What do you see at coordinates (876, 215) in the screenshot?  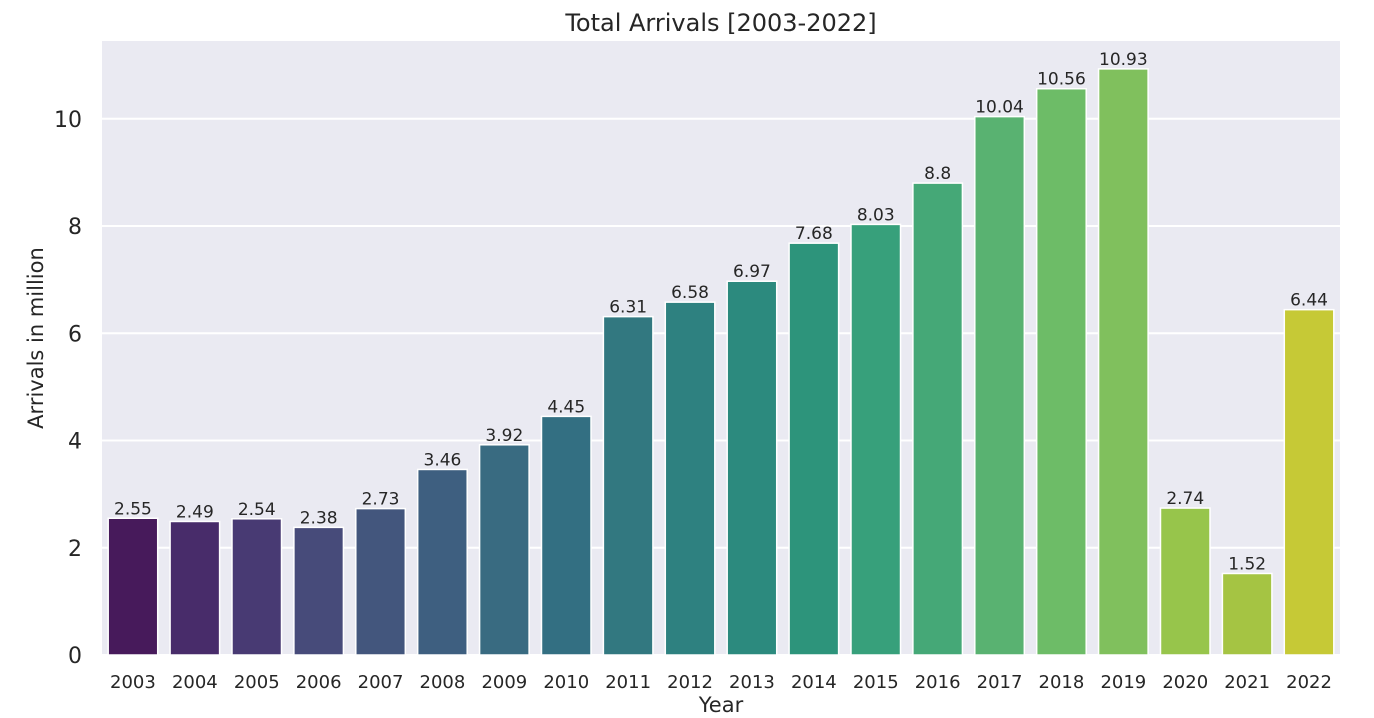 I see `bar-value-label-2015: 8.03` at bounding box center [876, 215].